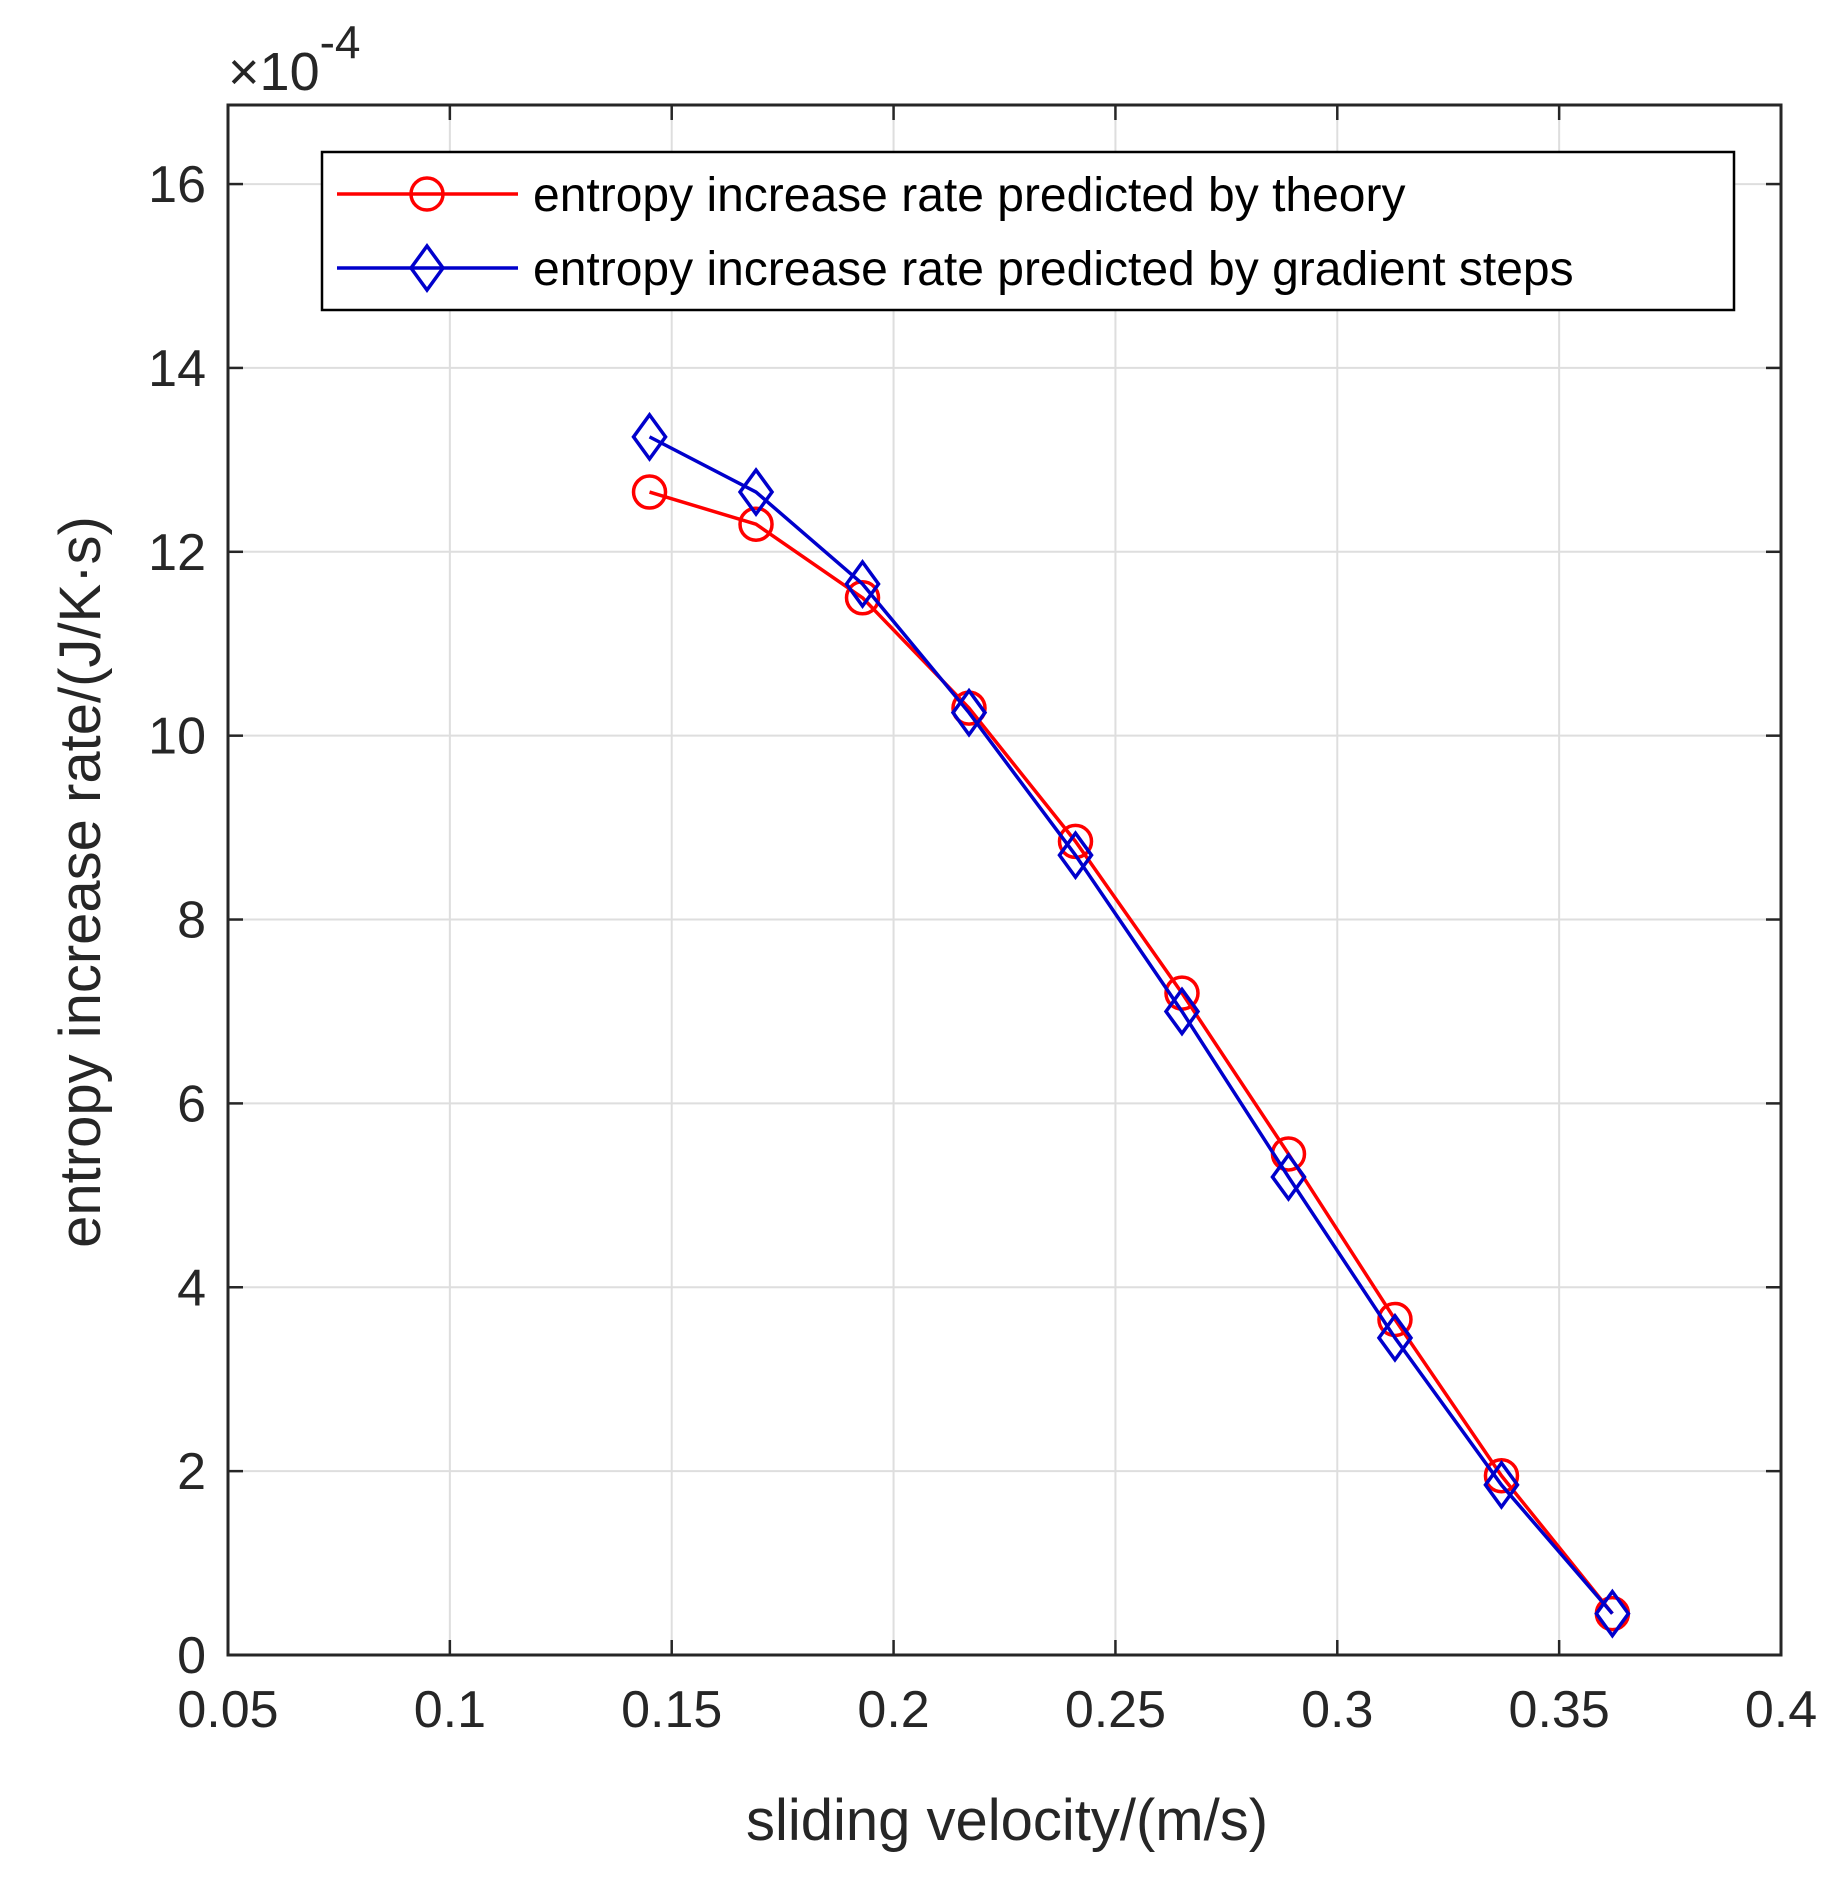  Describe the element at coordinates (177, 553) in the screenshot. I see `y-tick-label: 12` at that location.